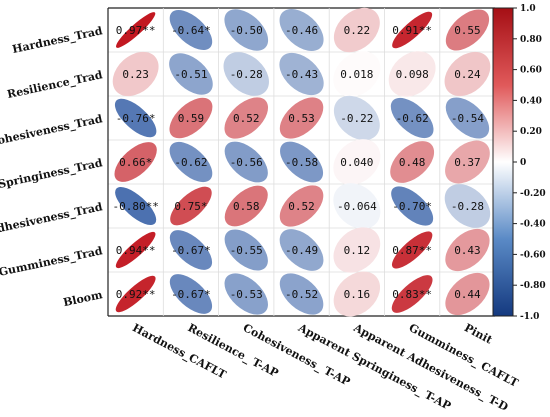 This screenshot has width=550, height=417. I want to click on cell-value-label: -0.58, so click(301, 162).